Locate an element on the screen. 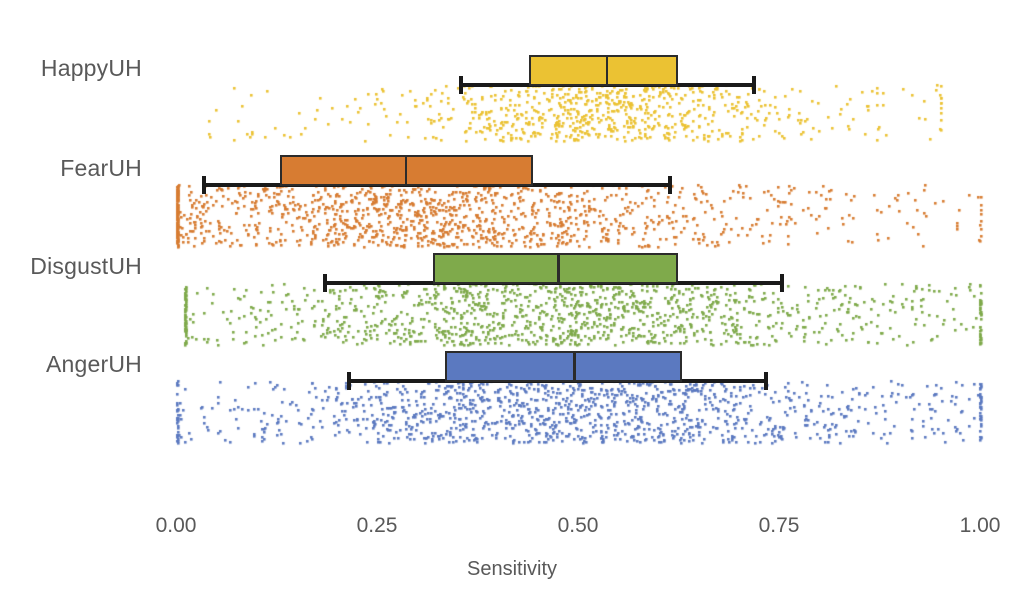 This screenshot has height=613, width=1024. box-happyuh is located at coordinates (603, 70).